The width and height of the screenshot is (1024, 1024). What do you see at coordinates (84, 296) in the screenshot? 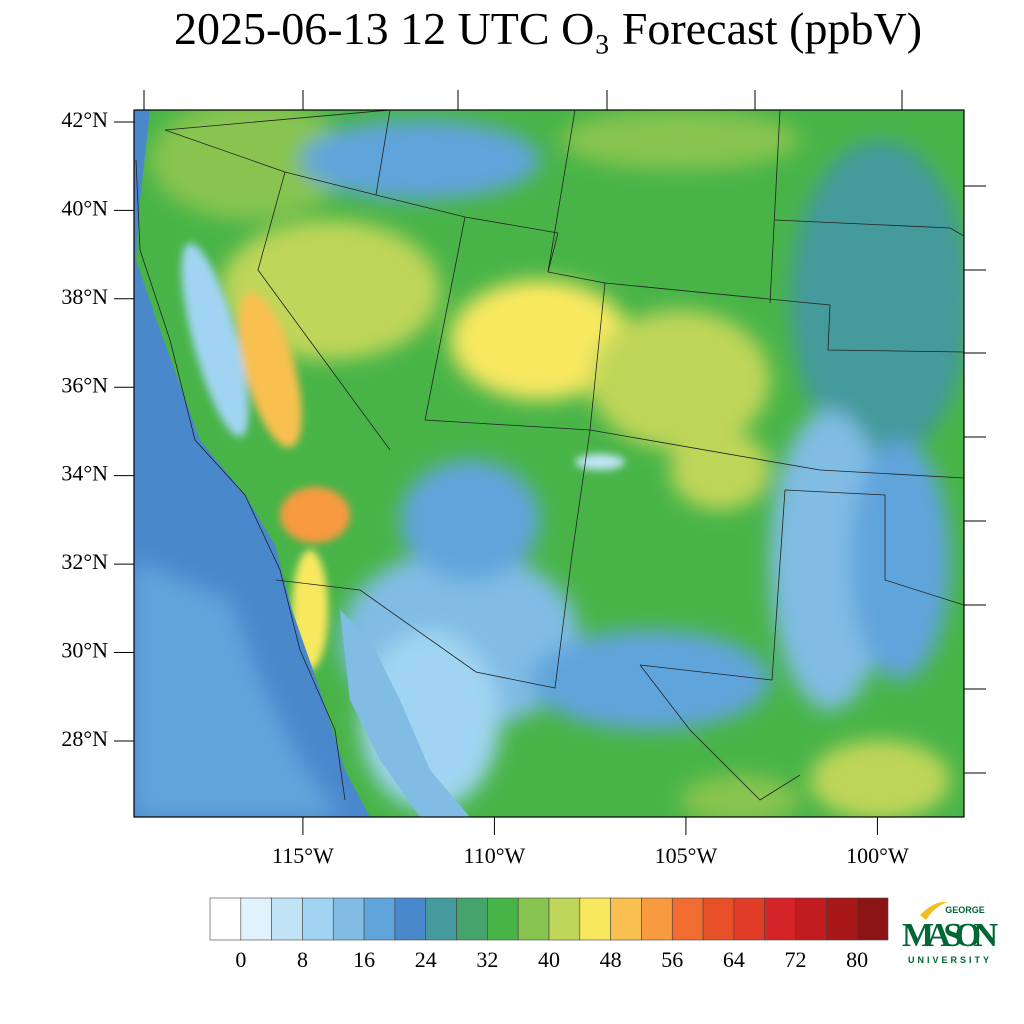
I see `lat-label: 38°N` at bounding box center [84, 296].